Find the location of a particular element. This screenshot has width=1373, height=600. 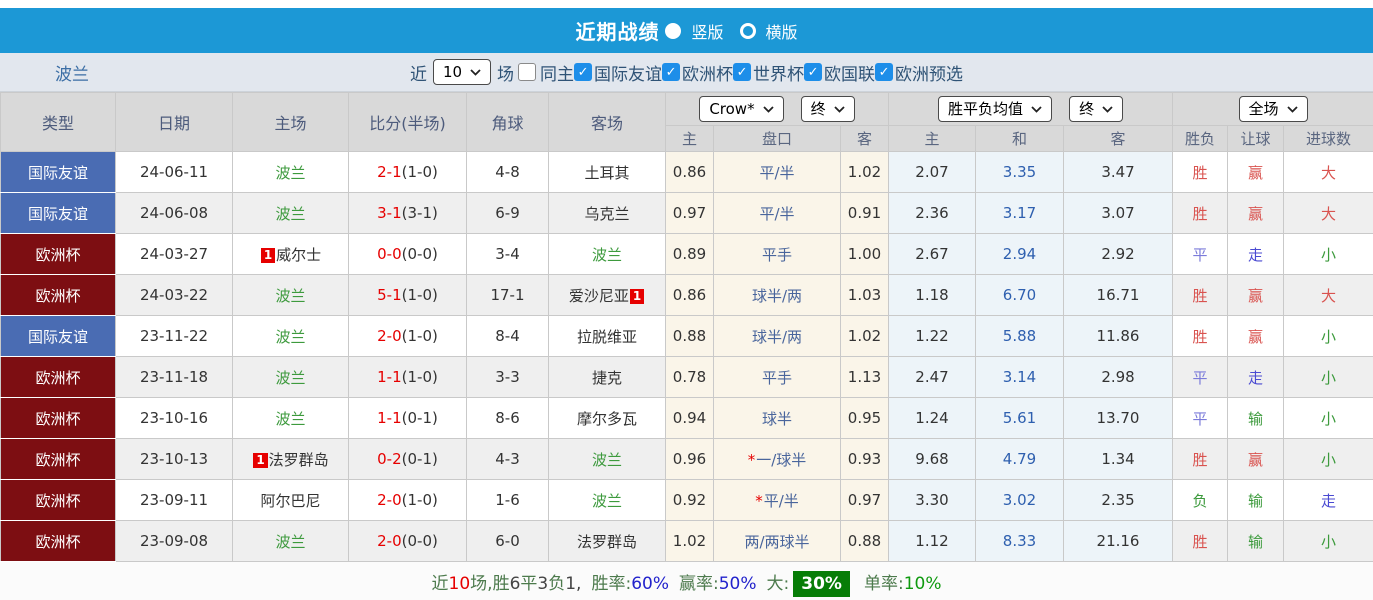

league-checkbox-3: ✓ is located at coordinates (813, 72).